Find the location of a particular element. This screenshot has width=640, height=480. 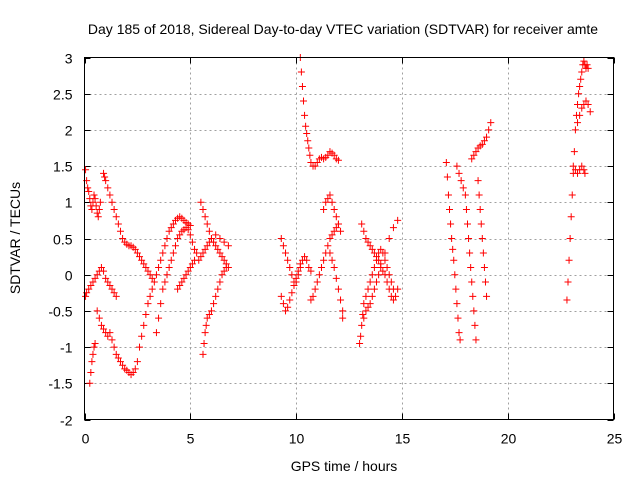

x-tick-label: 25 is located at coordinates (615, 439).